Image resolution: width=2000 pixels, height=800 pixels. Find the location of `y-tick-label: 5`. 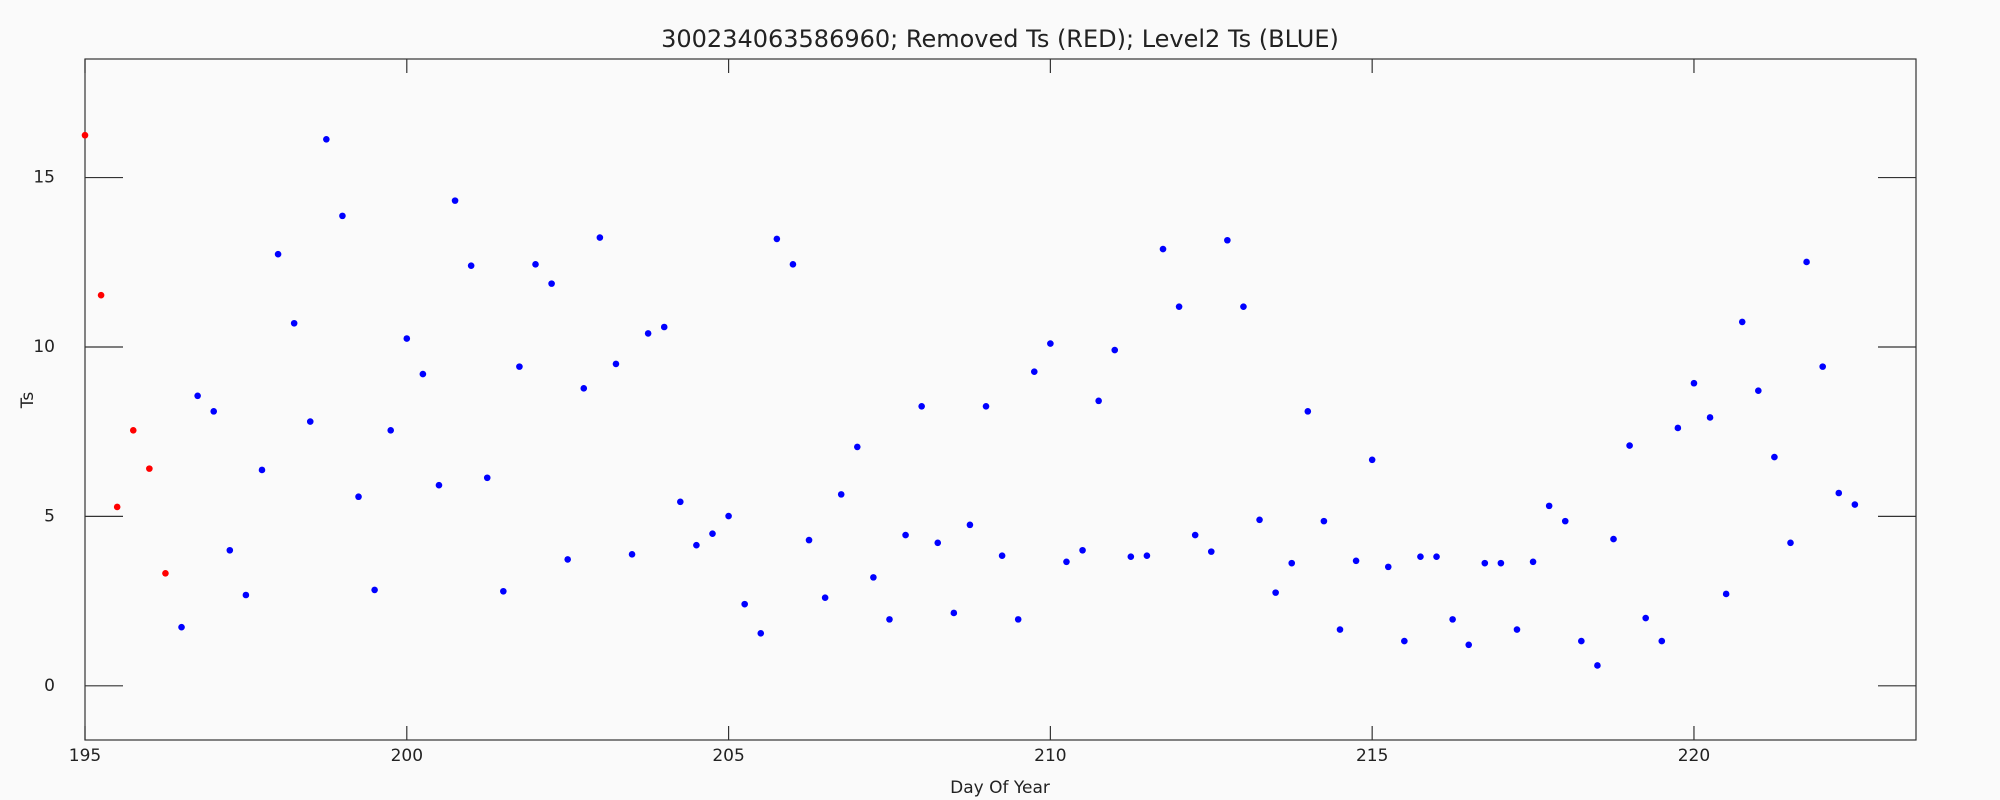

y-tick-label: 5 is located at coordinates (49, 516).